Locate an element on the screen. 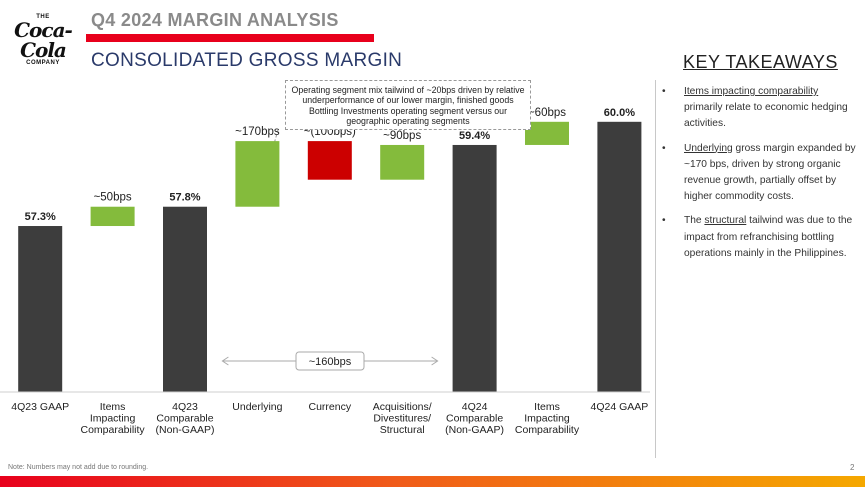  logo-script: Coca-Cola is located at coordinates (43, 40).